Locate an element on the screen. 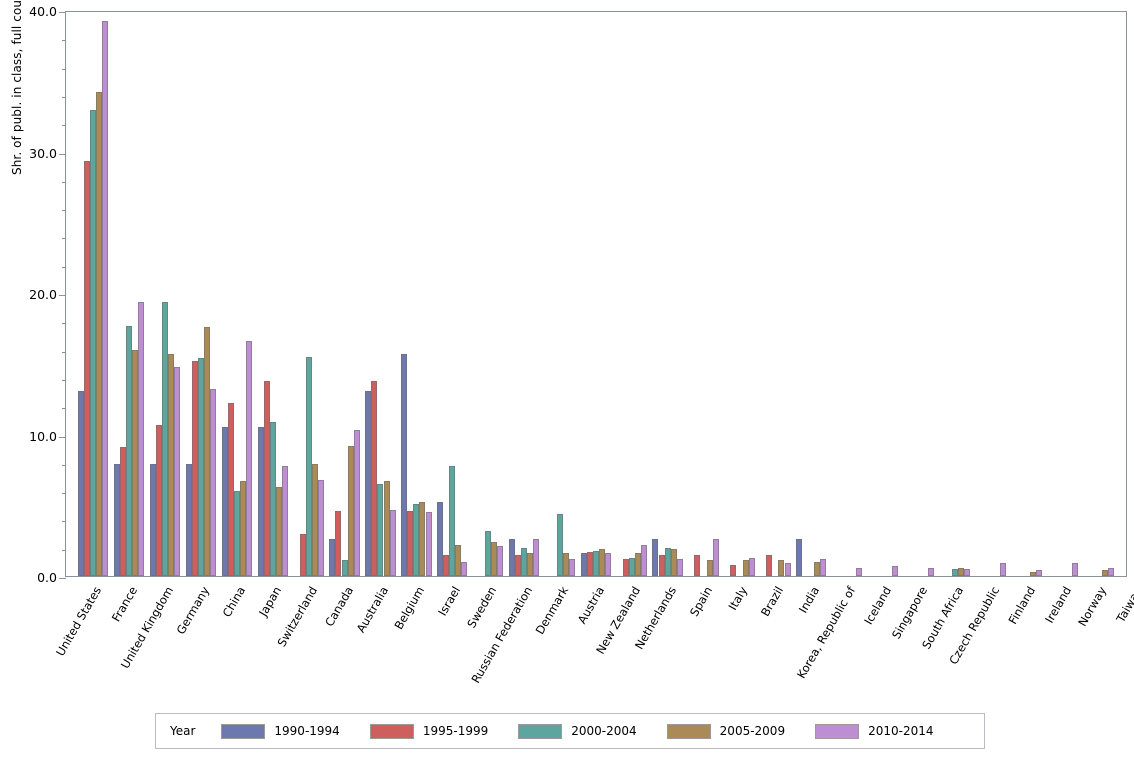 The image size is (1134, 764). legend-entry: 2000-2004 is located at coordinates (577, 731).